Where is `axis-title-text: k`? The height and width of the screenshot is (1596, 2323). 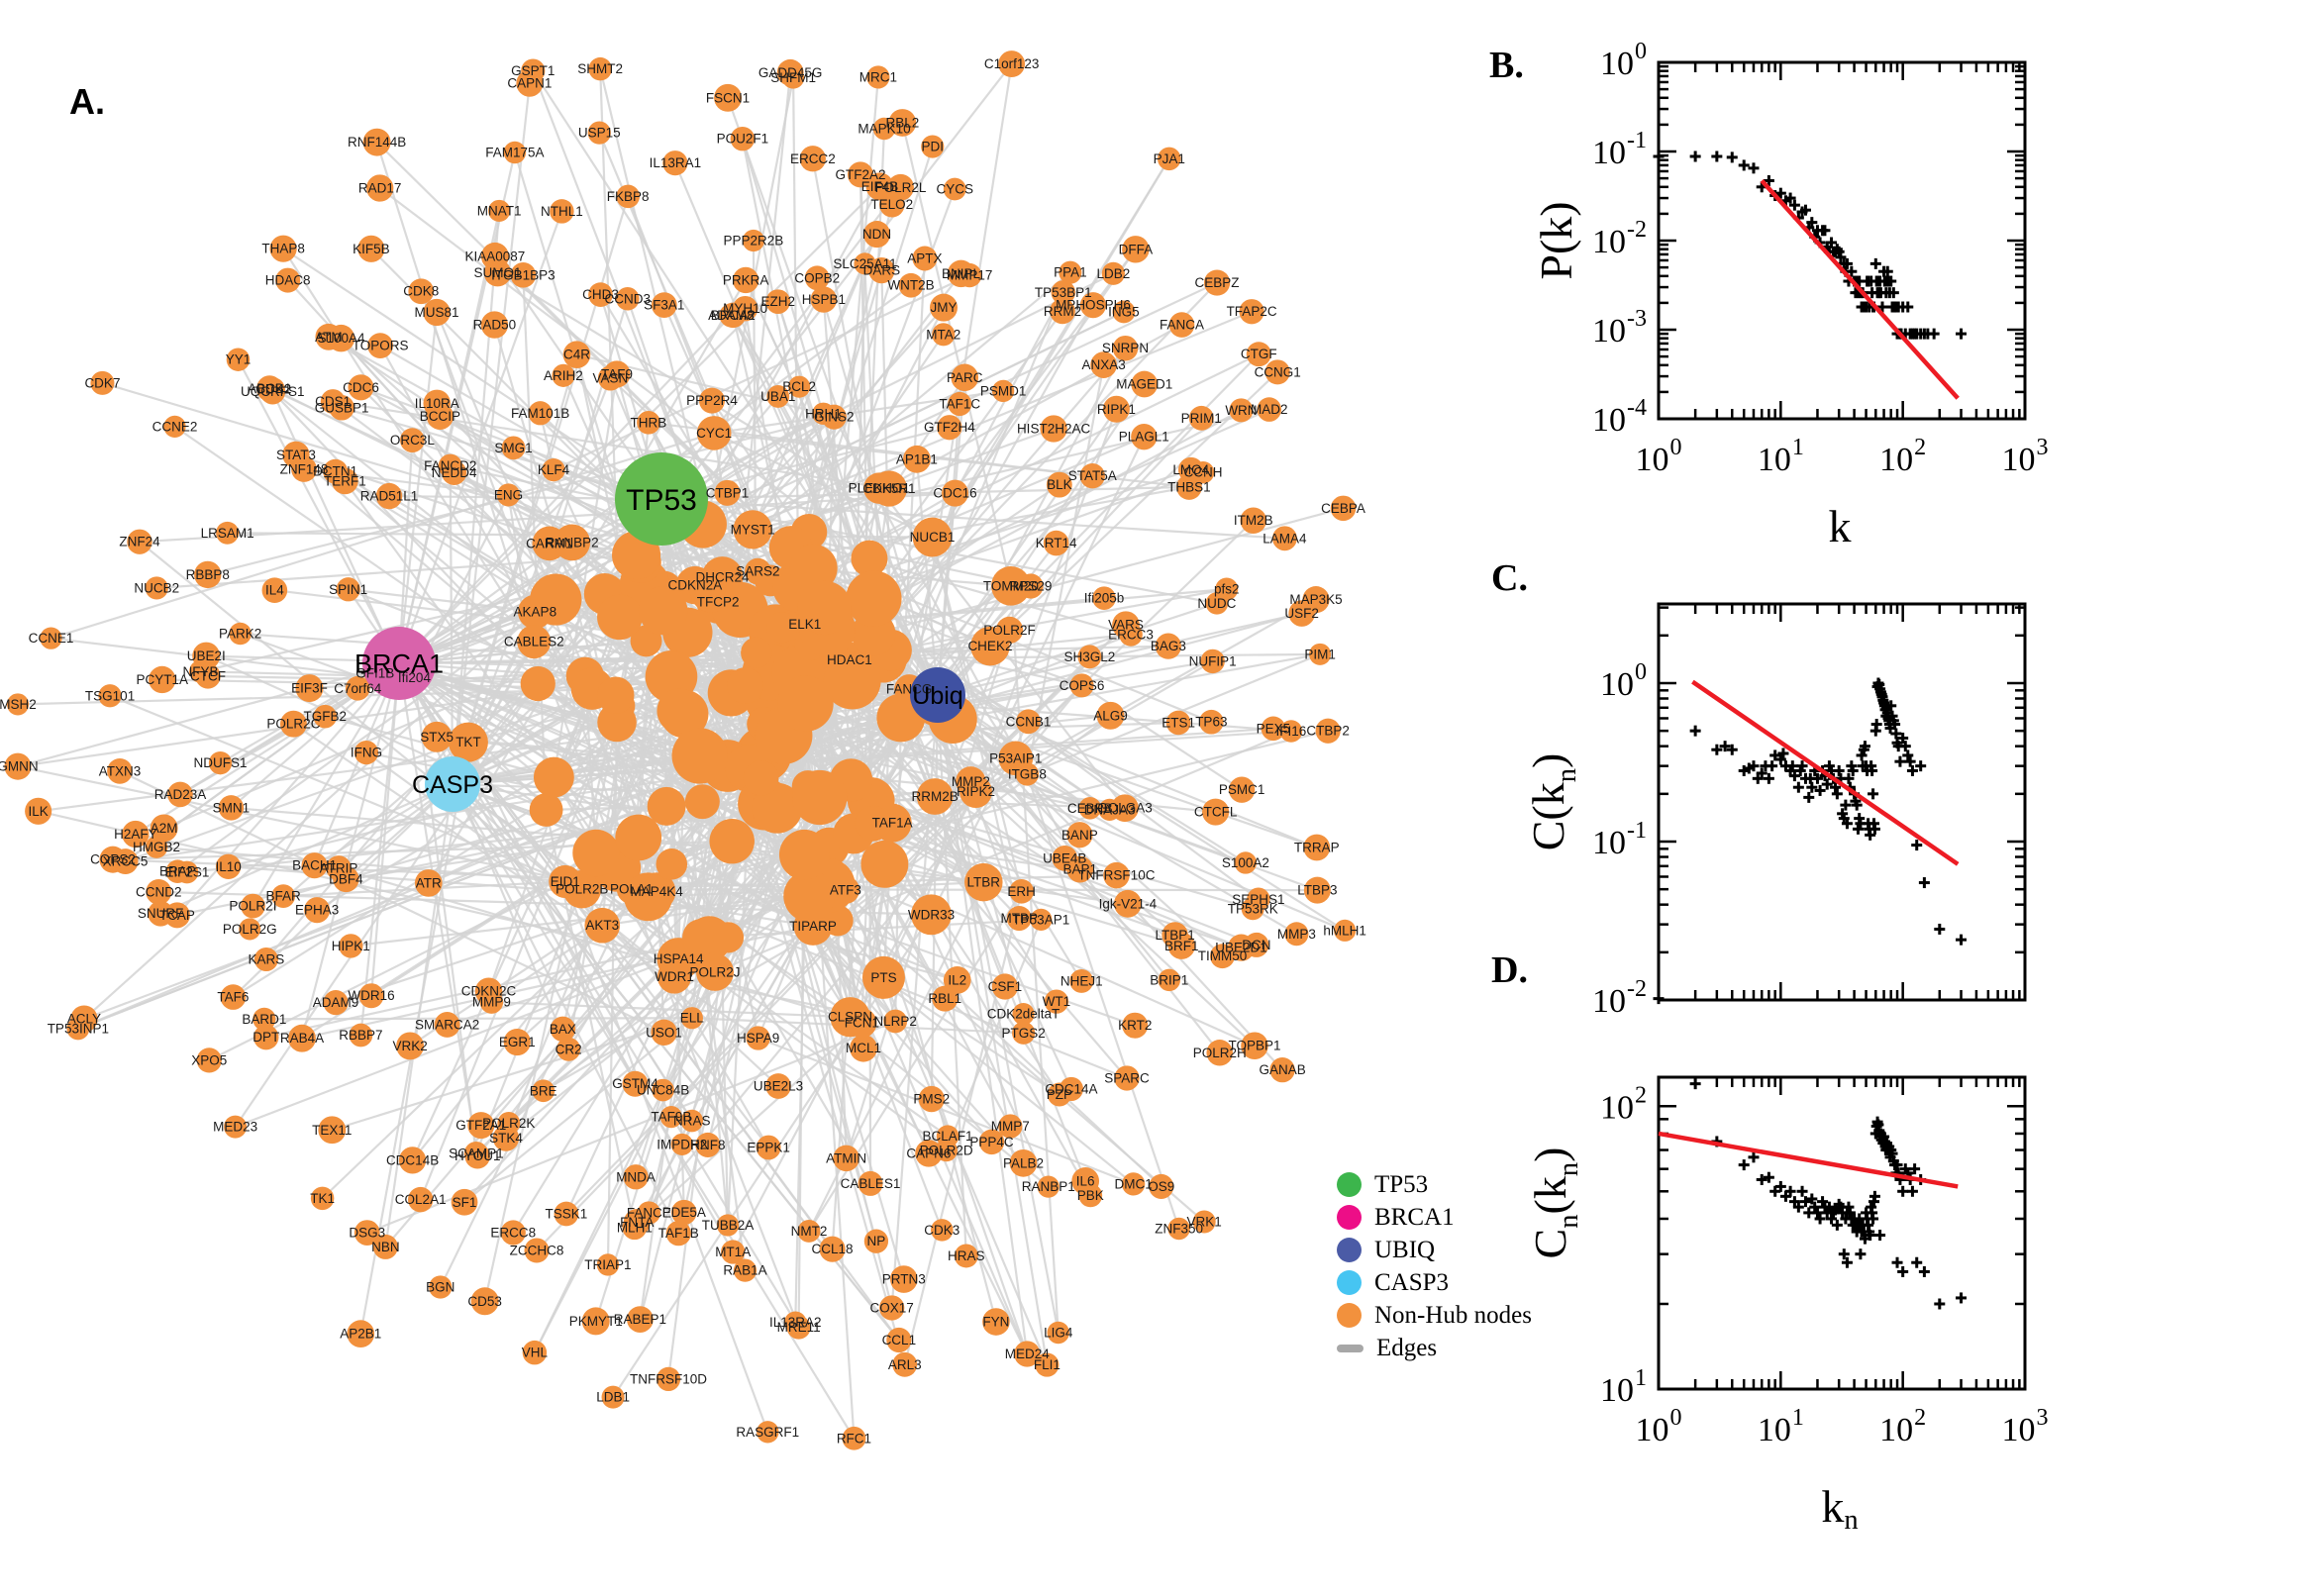
axis-title-text: k is located at coordinates (1840, 526).